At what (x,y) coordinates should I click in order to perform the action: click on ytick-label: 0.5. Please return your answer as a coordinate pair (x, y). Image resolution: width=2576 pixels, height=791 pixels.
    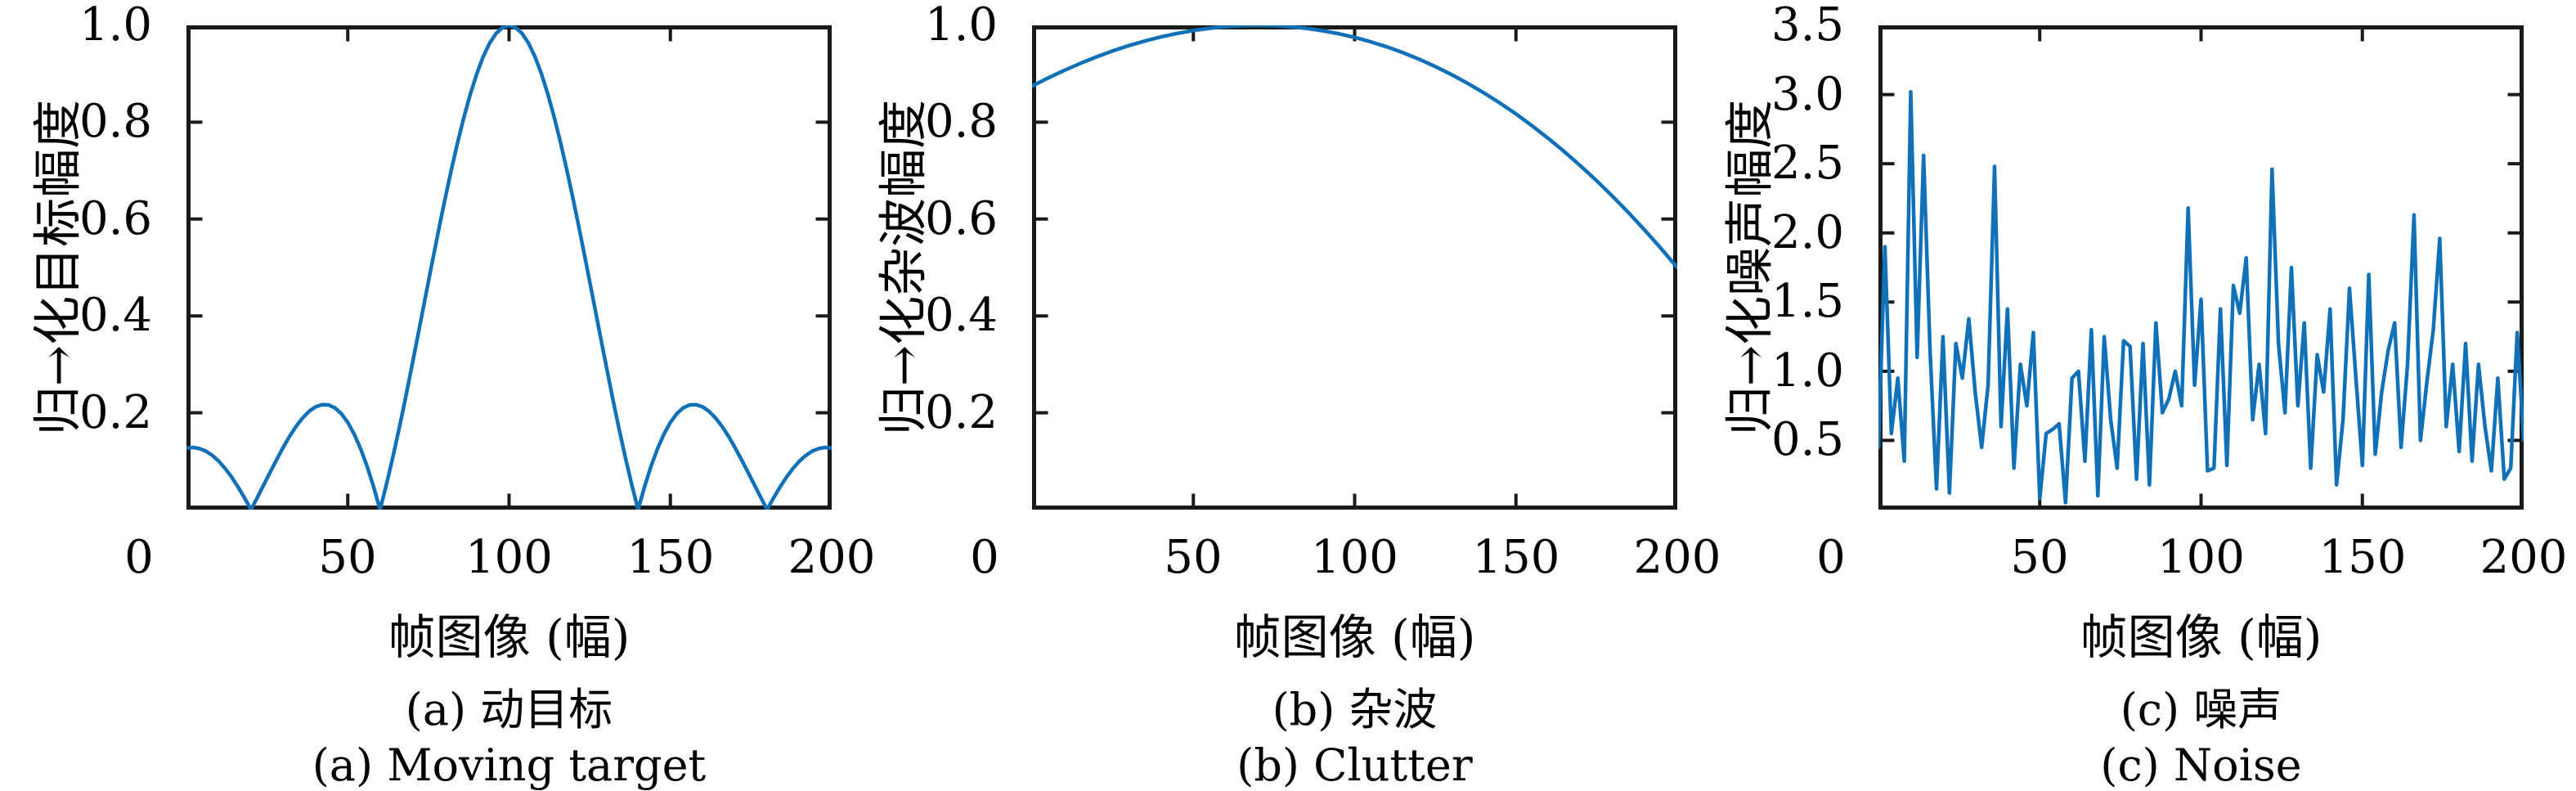
    Looking at the image, I should click on (1807, 440).